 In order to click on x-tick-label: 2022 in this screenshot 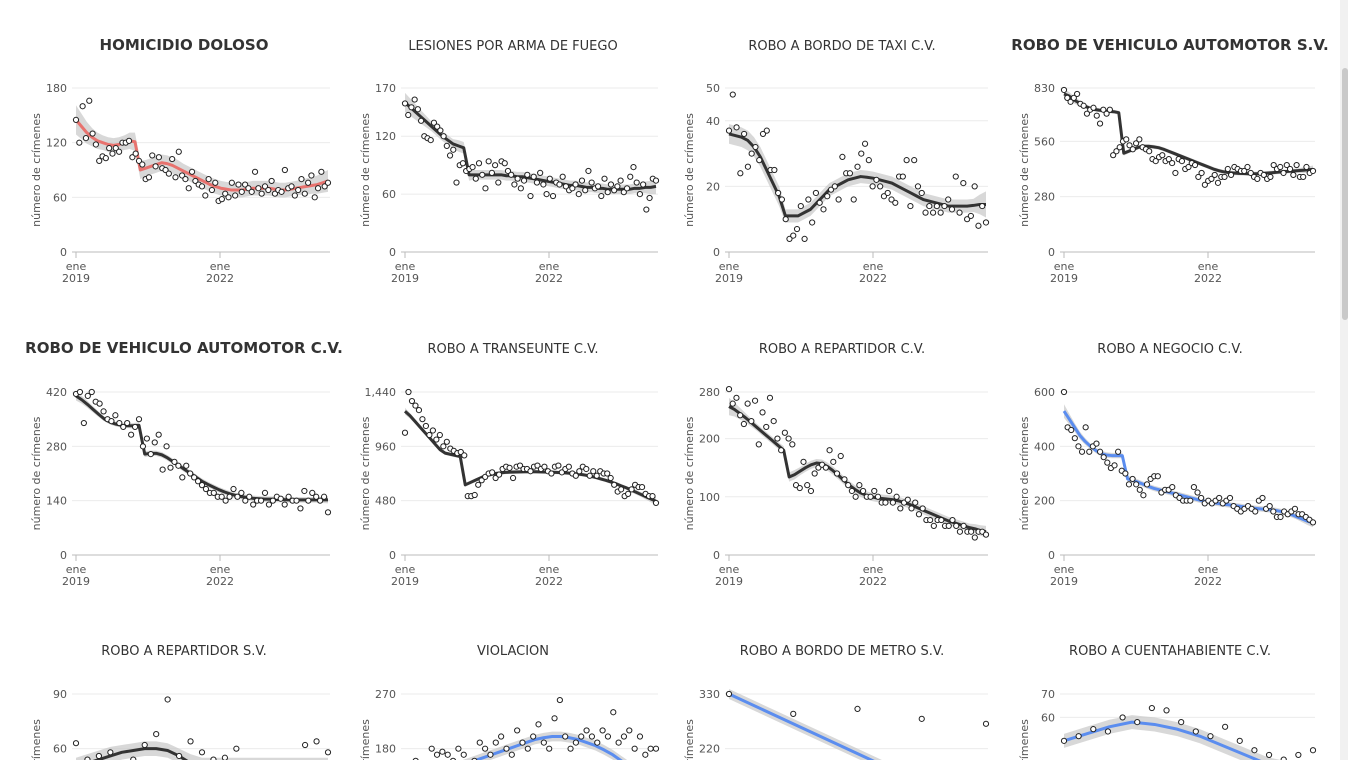, I will do `click(549, 581)`.